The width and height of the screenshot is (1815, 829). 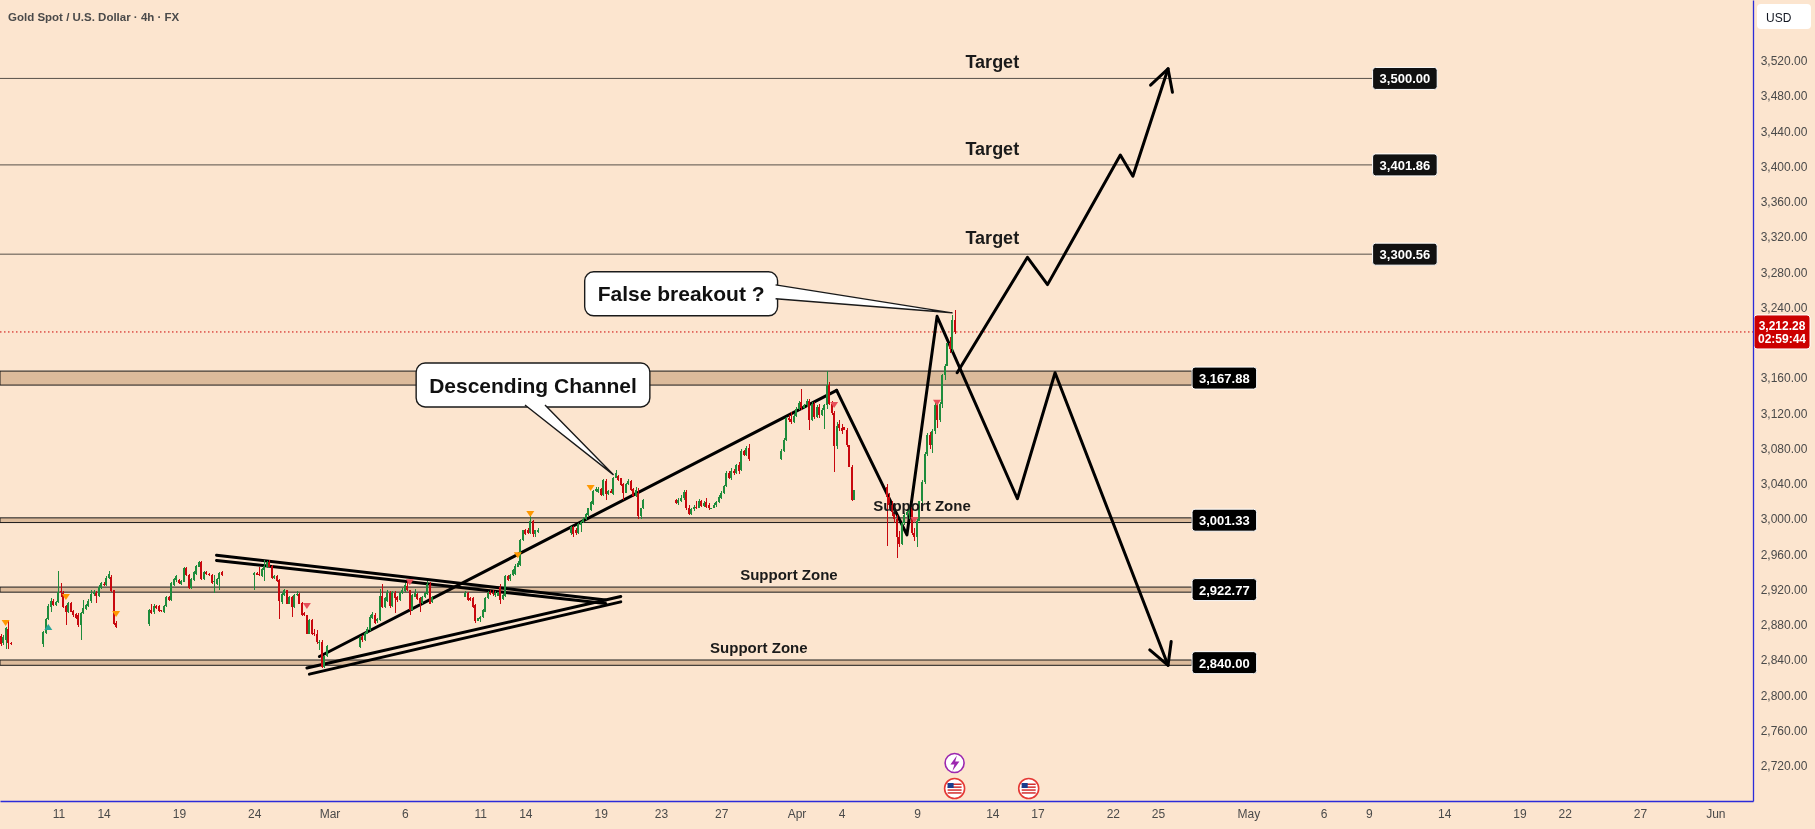 I want to click on y-tick-label: 3,360.00, so click(x=1784, y=202).